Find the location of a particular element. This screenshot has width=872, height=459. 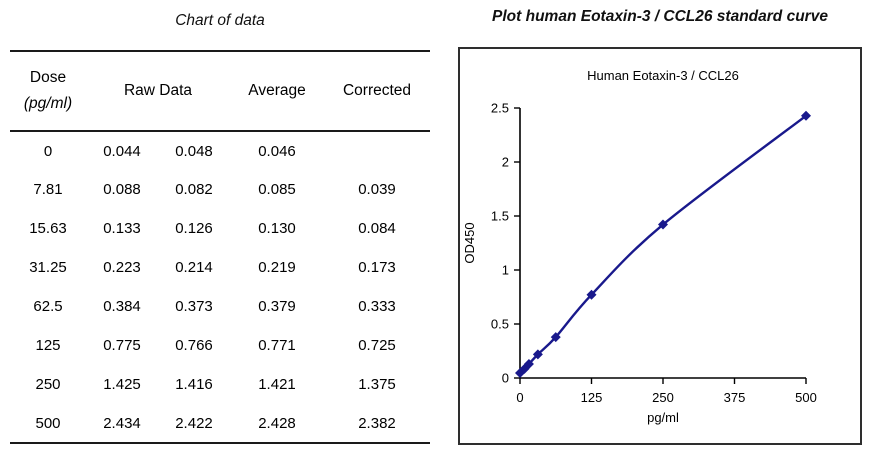

y-tick-label: 0.5 is located at coordinates (500, 324).